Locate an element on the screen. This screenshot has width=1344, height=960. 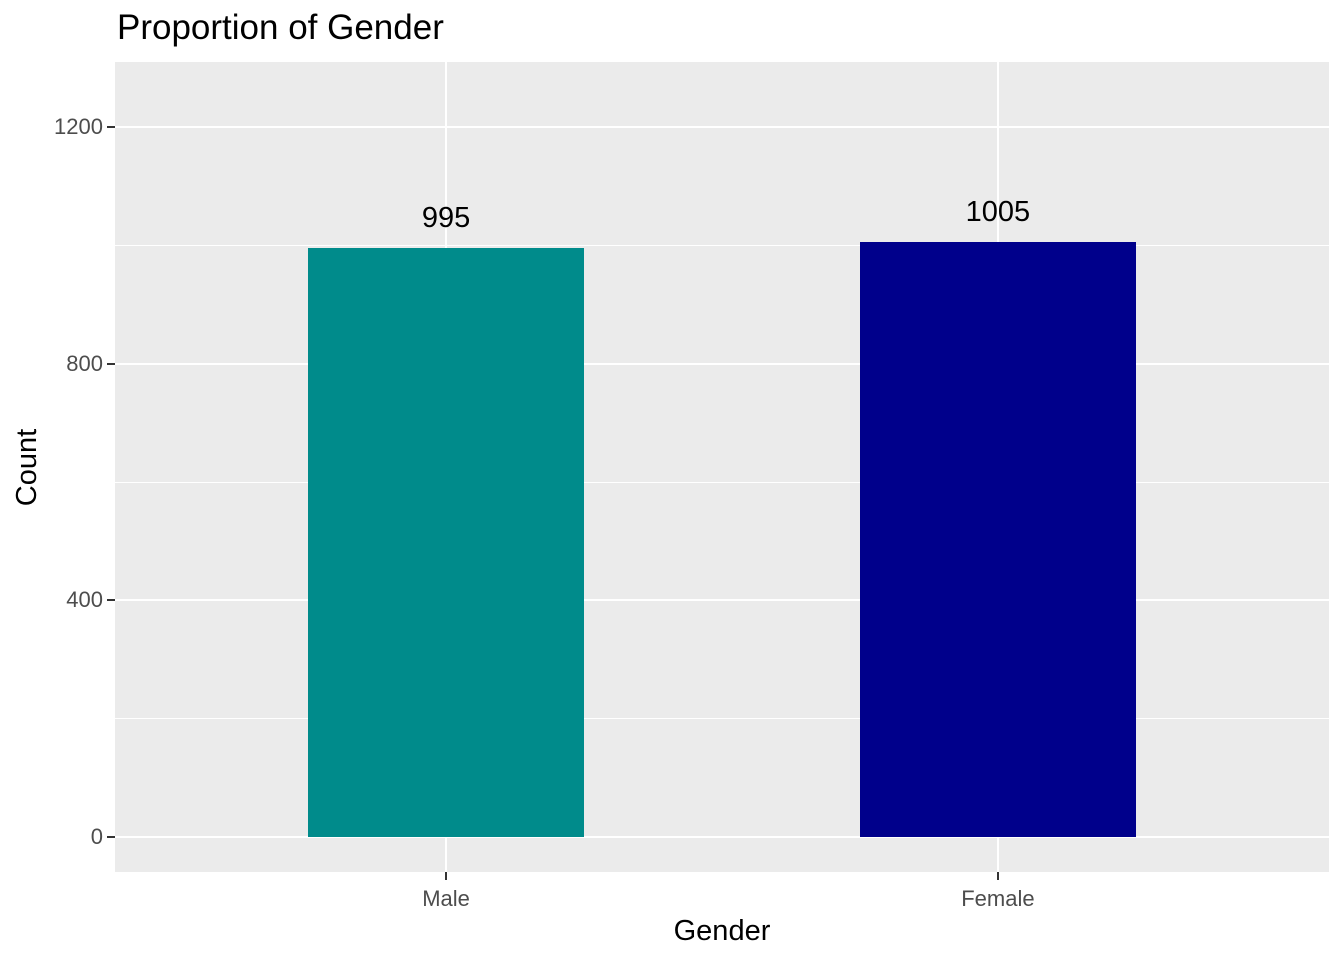
y-tick-label: 800 is located at coordinates (84, 363).